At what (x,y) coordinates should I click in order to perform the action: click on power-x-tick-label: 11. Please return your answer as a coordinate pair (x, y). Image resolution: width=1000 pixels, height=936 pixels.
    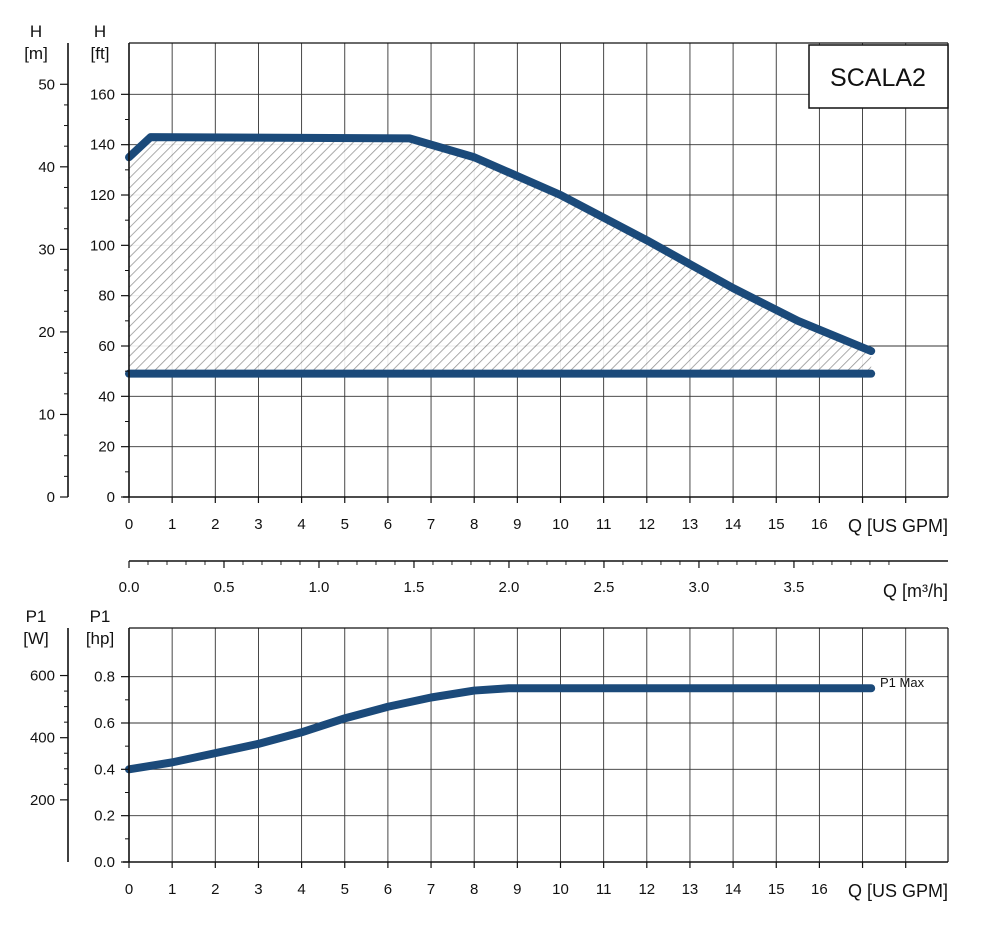
    Looking at the image, I should click on (604, 889).